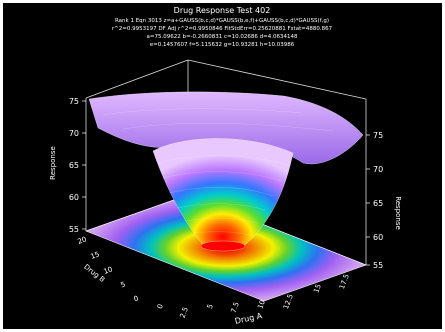 The height and width of the screenshot is (332, 445). I want to click on z-tick-label-right: 55, so click(378, 265).